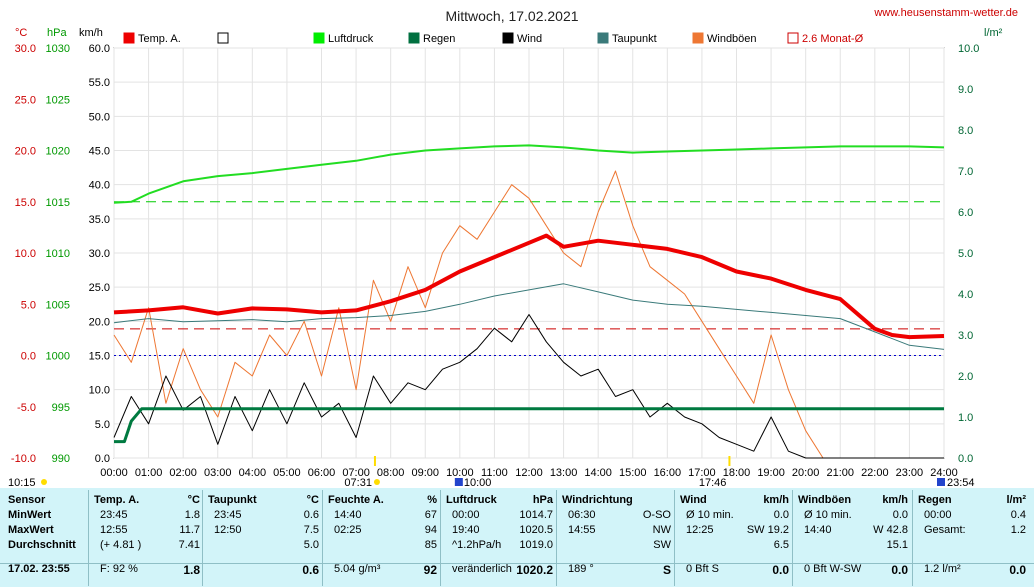  What do you see at coordinates (357, 569) in the screenshot?
I see `stats-label: 5.04 g/m³` at bounding box center [357, 569].